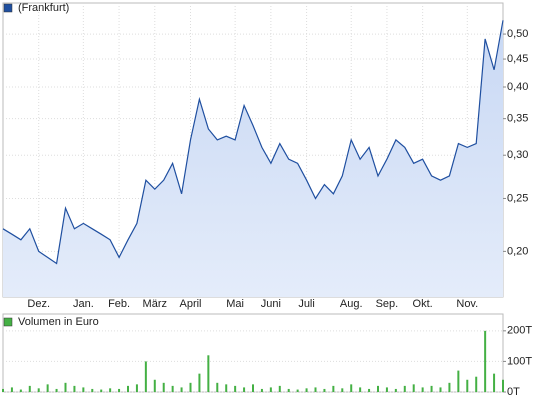 The width and height of the screenshot is (545, 406). Describe the element at coordinates (83, 304) in the screenshot. I see `x-tick-label: Jan.` at that location.